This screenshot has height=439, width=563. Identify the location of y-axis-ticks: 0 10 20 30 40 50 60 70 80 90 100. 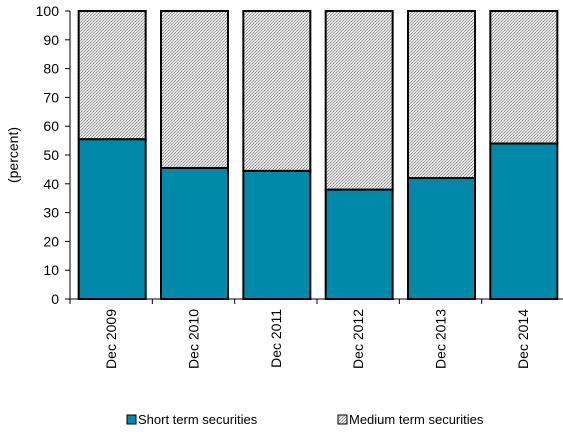
(53, 155).